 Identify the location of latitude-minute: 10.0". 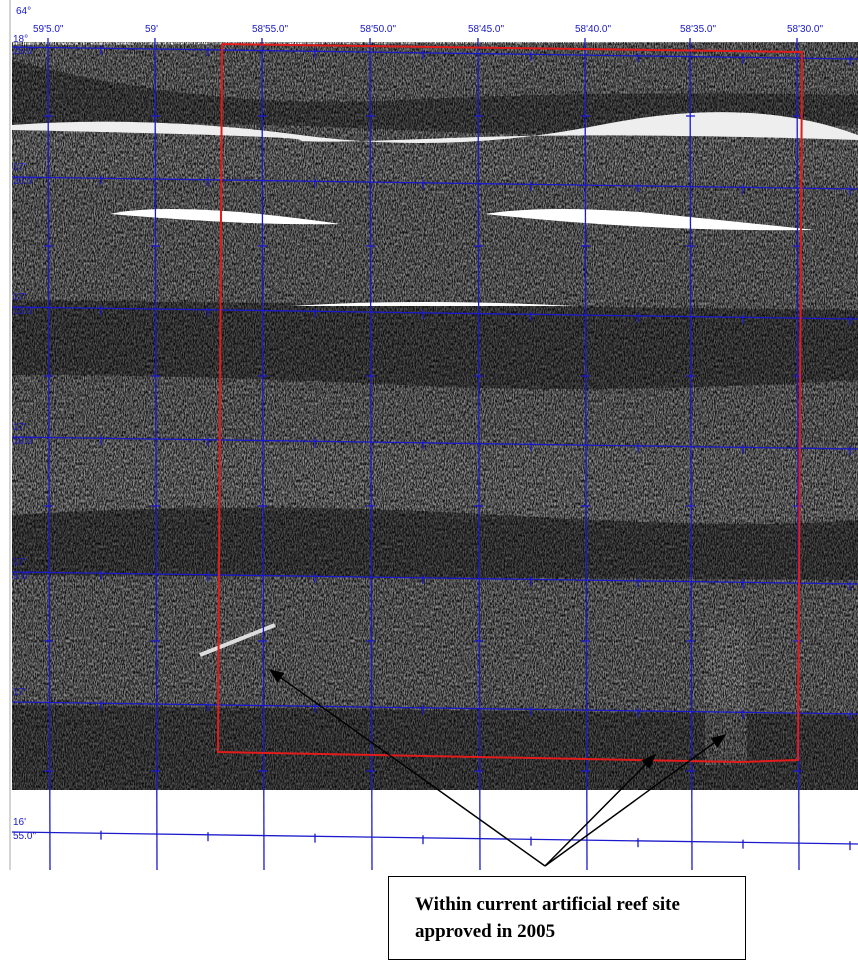
(24, 441).